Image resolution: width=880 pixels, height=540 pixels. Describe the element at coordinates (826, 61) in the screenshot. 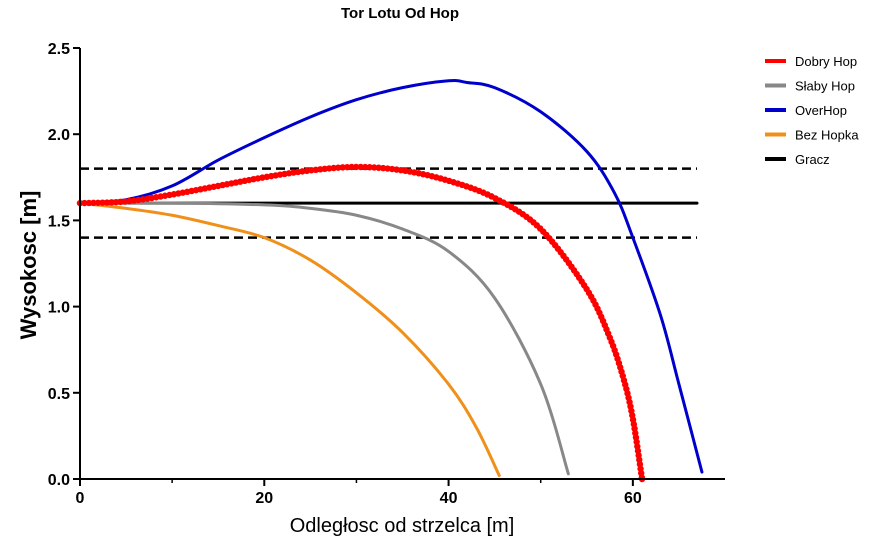

I see `legend-label-dobry-hop: Dobry Hop` at that location.